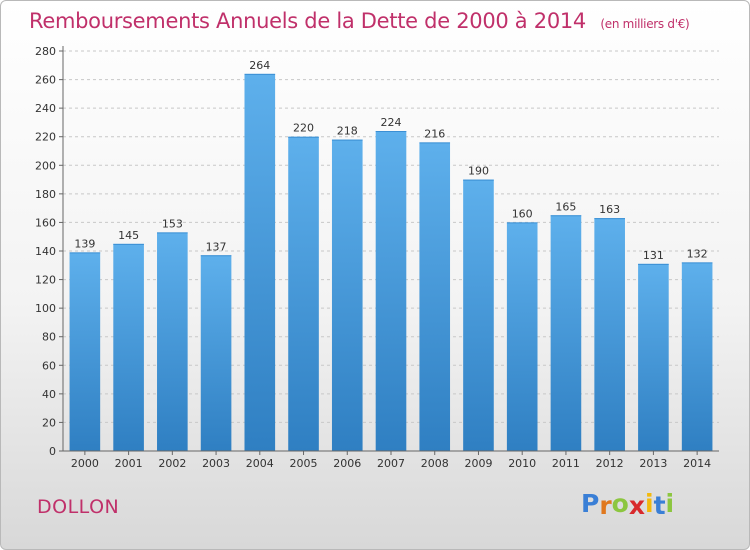  Describe the element at coordinates (697, 253) in the screenshot. I see `data-label: 132` at that location.